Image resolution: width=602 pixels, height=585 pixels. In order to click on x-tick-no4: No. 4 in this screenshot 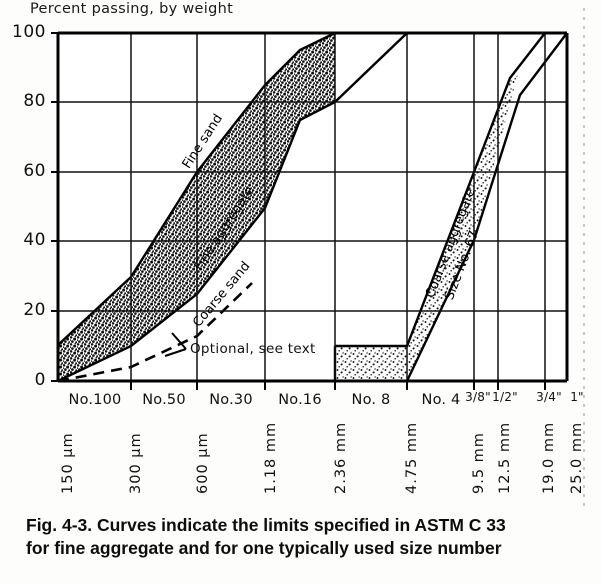, I will do `click(441, 400)`.